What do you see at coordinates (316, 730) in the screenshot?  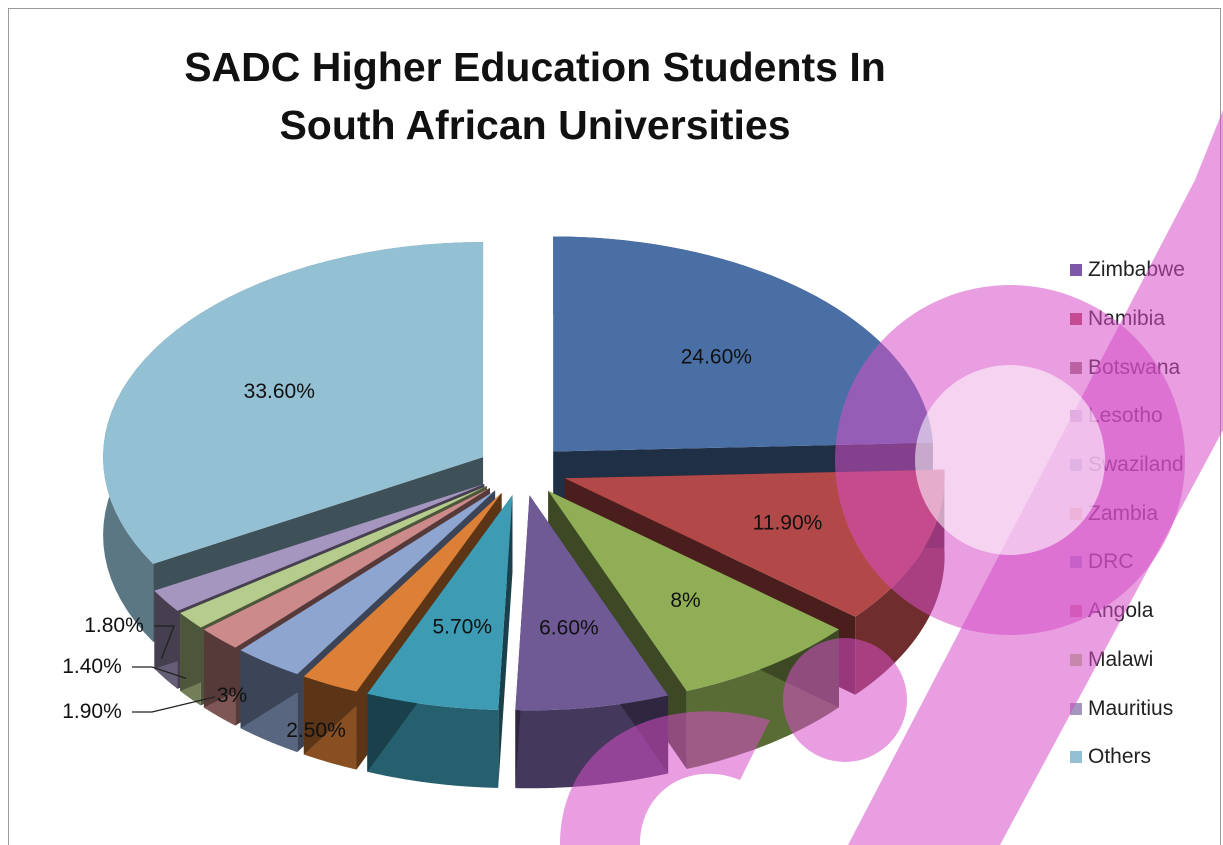 I see `data-label-zambia: 2.50%` at bounding box center [316, 730].